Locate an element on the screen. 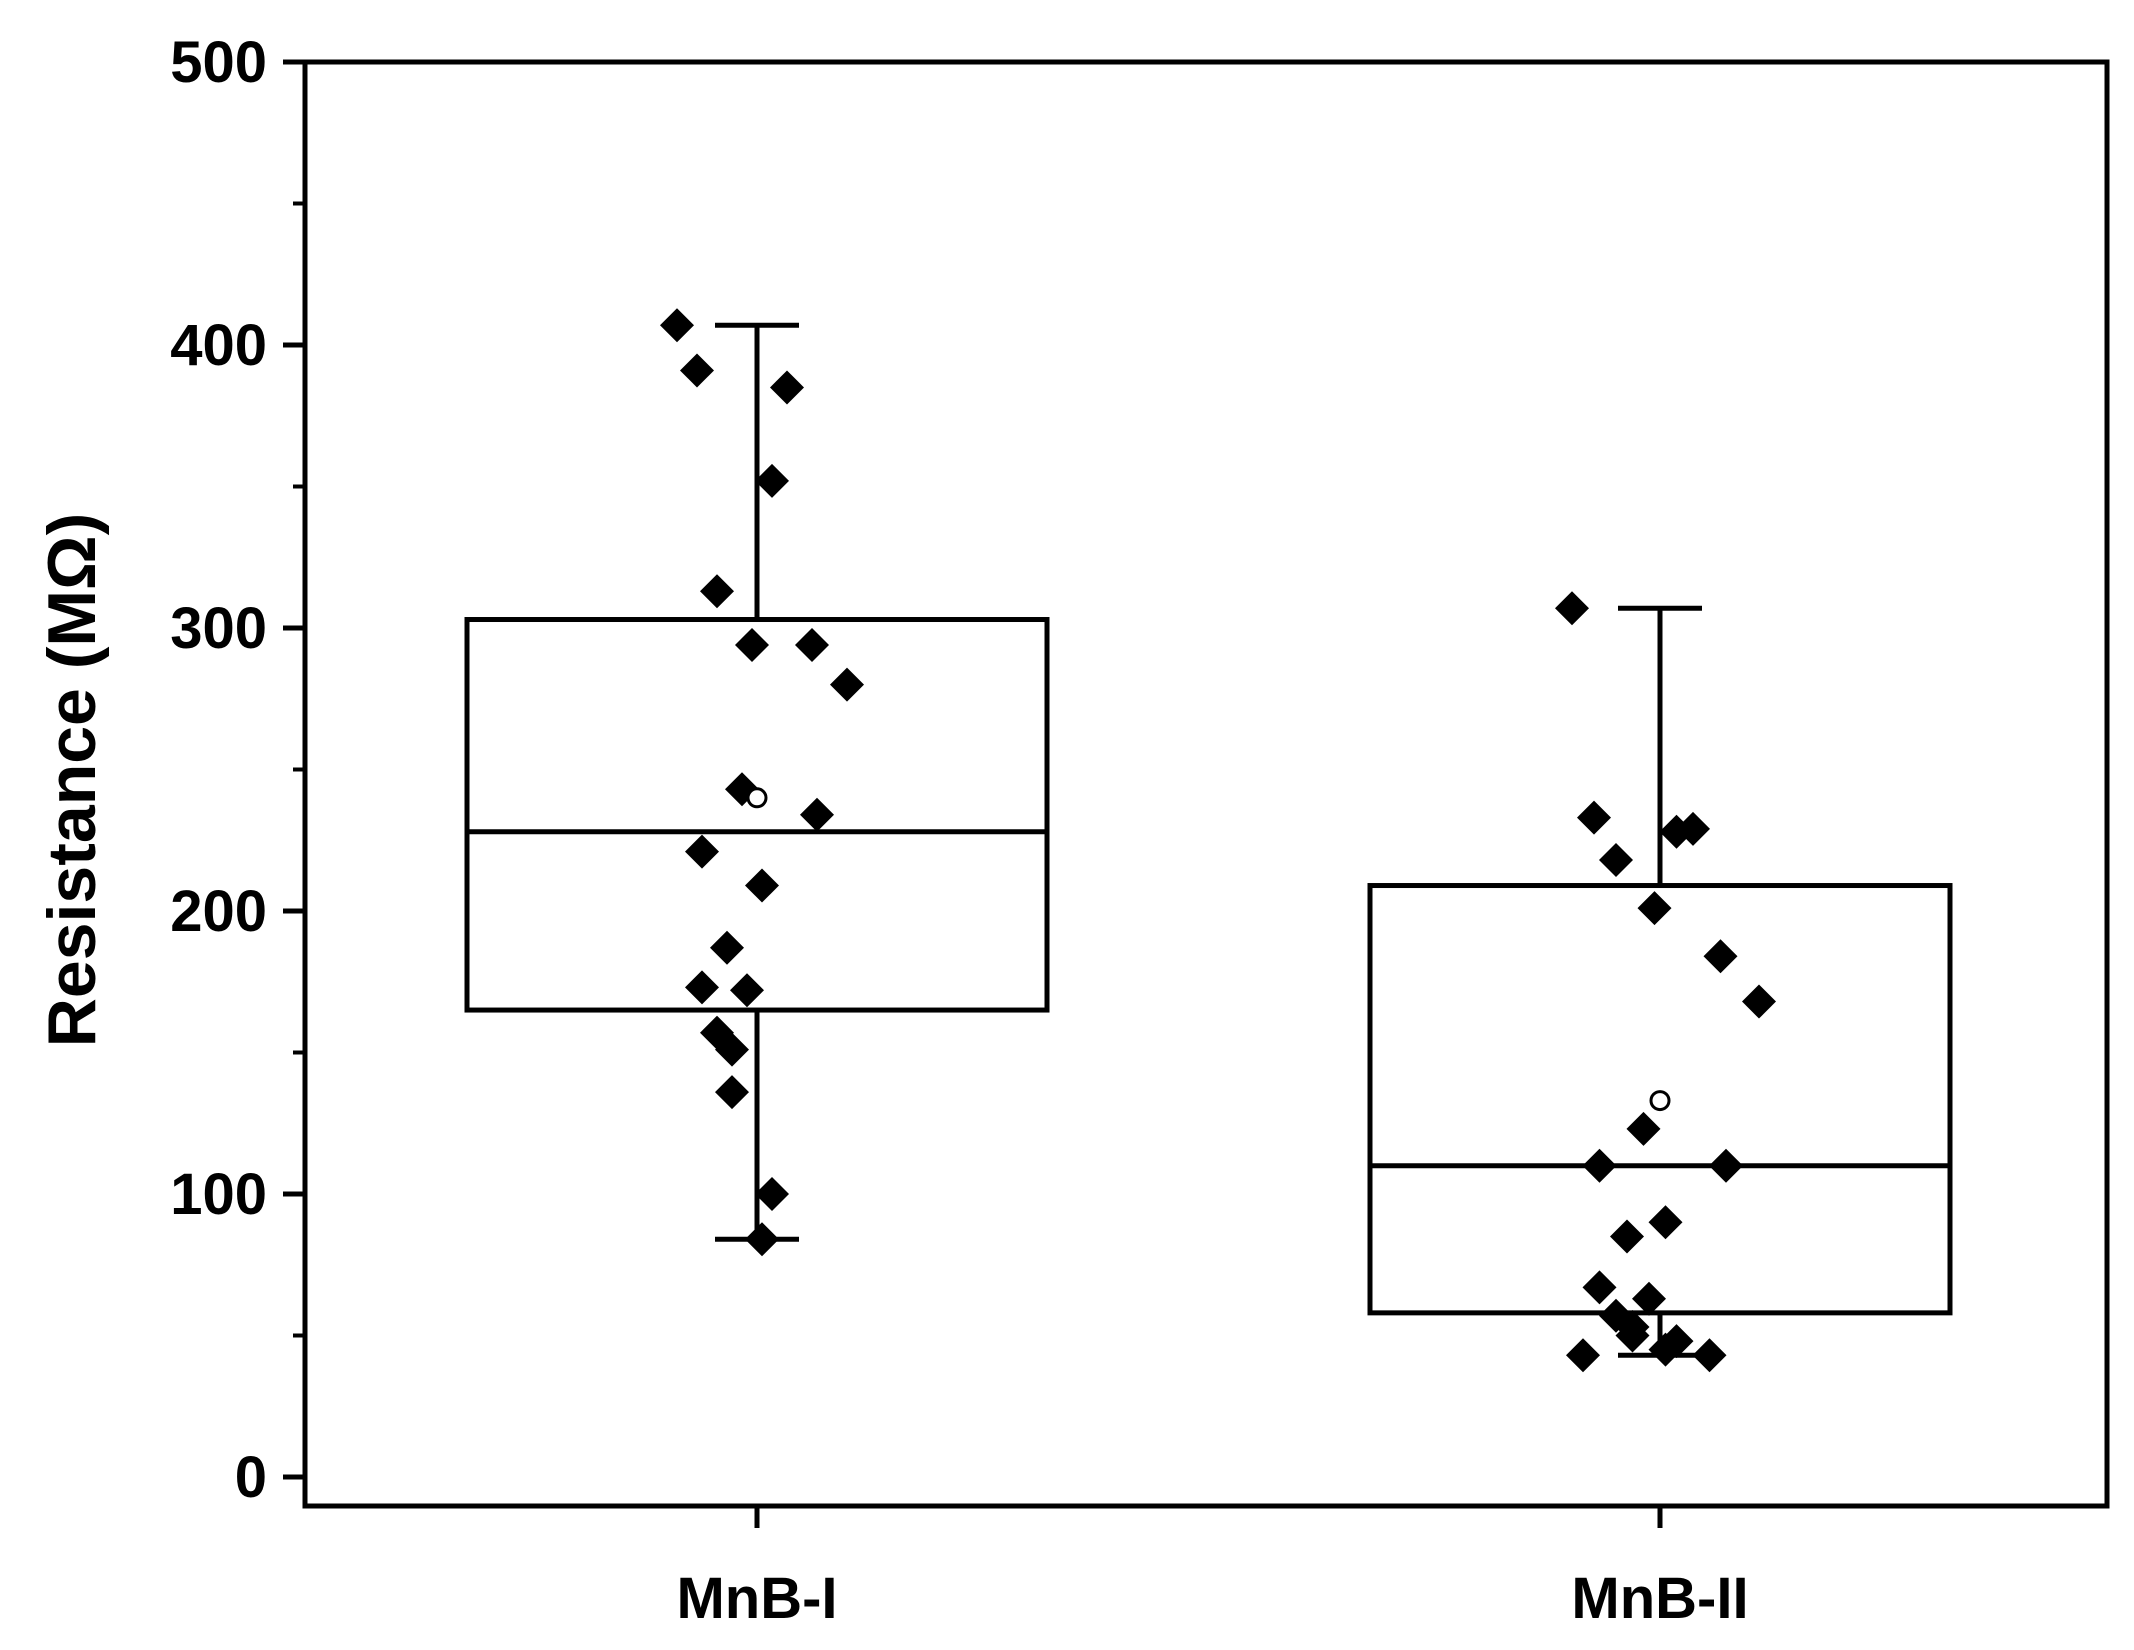  y-tick-label: 200 is located at coordinates (218, 911).